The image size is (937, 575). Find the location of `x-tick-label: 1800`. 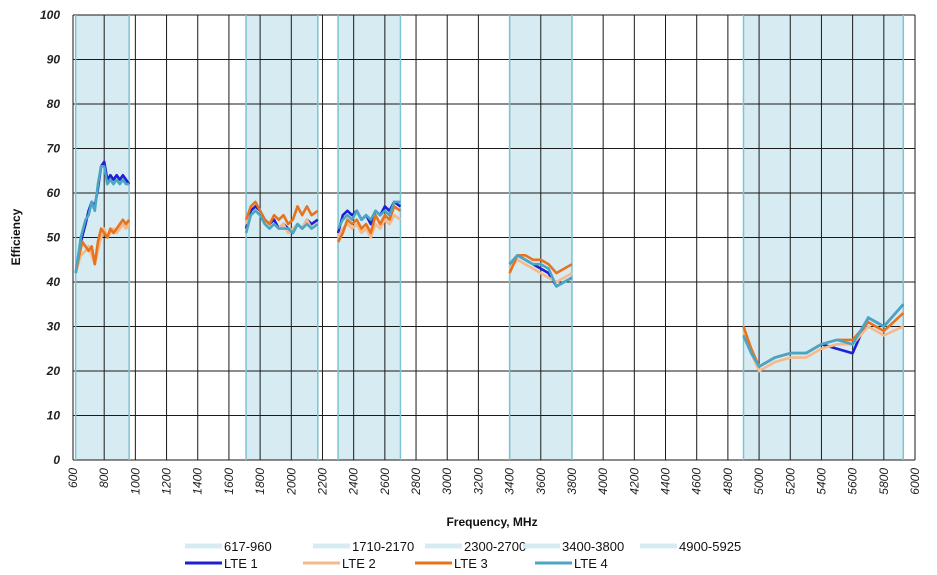

x-tick-label: 1800 is located at coordinates (260, 481).